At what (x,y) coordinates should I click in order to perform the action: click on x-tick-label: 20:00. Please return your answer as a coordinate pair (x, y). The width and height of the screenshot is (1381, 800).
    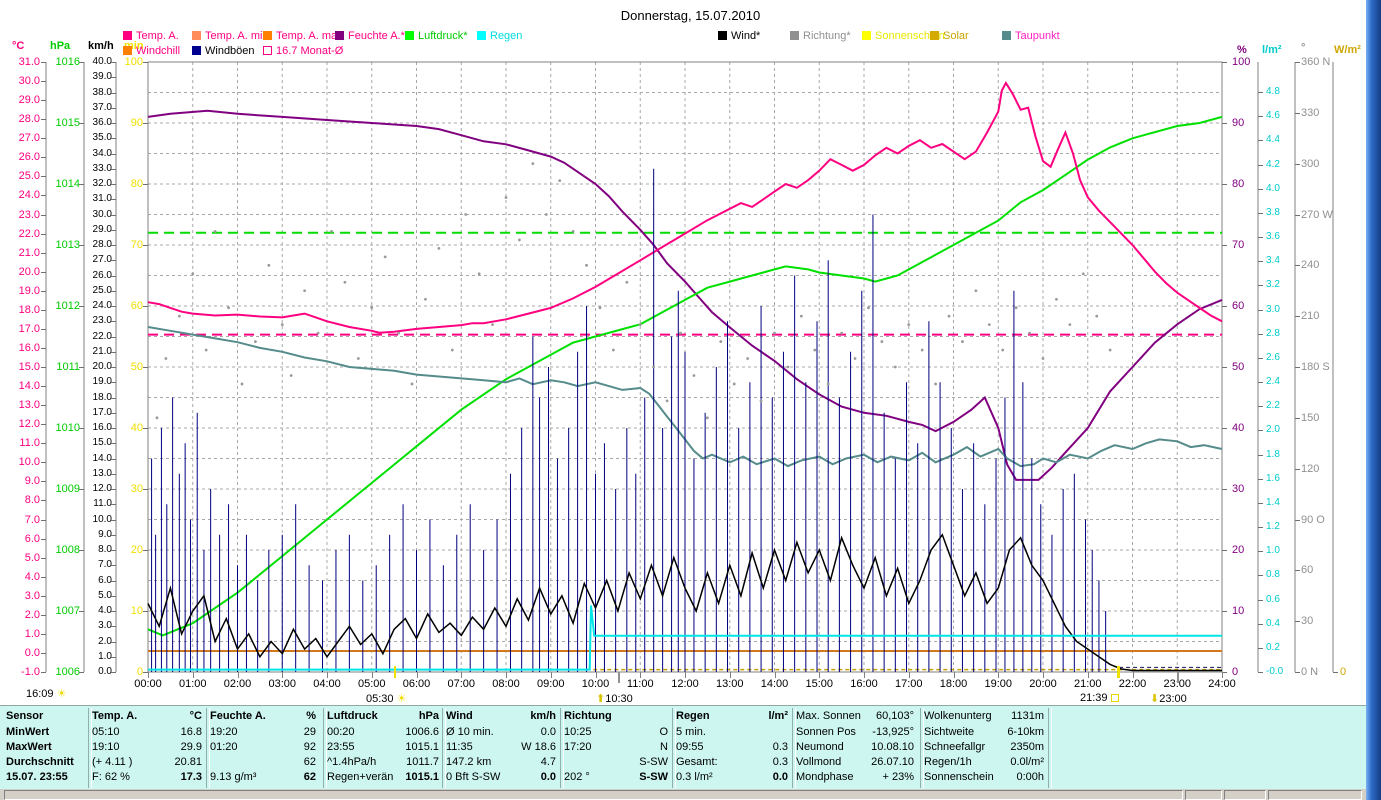
    Looking at the image, I should click on (1043, 684).